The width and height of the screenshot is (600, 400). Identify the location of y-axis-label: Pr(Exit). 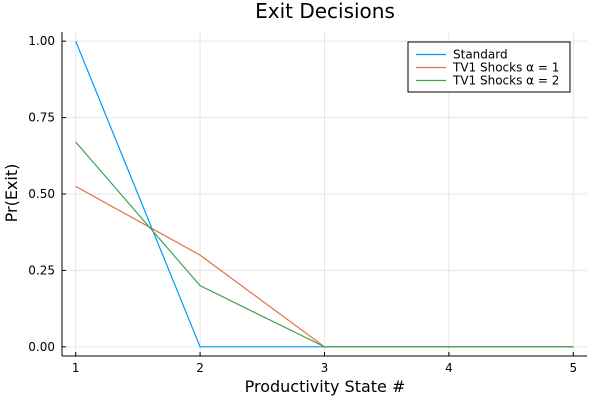
(11, 193).